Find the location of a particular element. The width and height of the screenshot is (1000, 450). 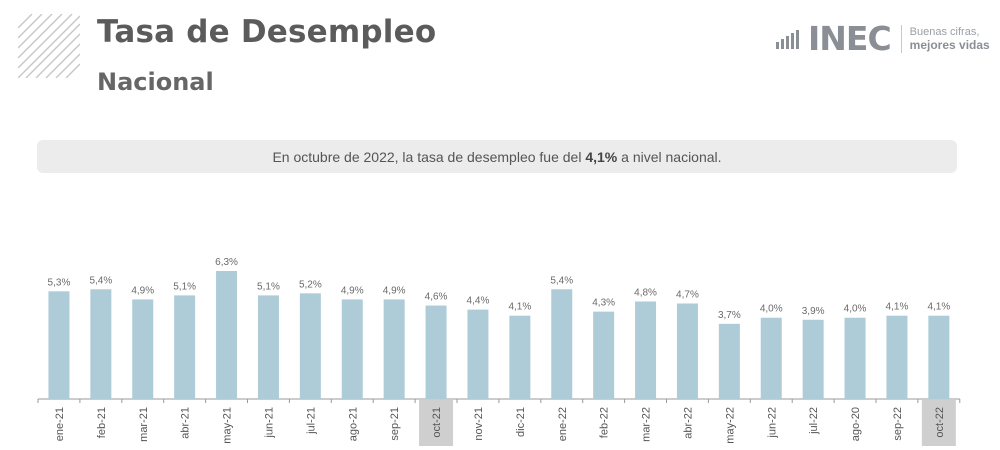

x-tick-label-jul-22: jul-22 is located at coordinates (814, 421).